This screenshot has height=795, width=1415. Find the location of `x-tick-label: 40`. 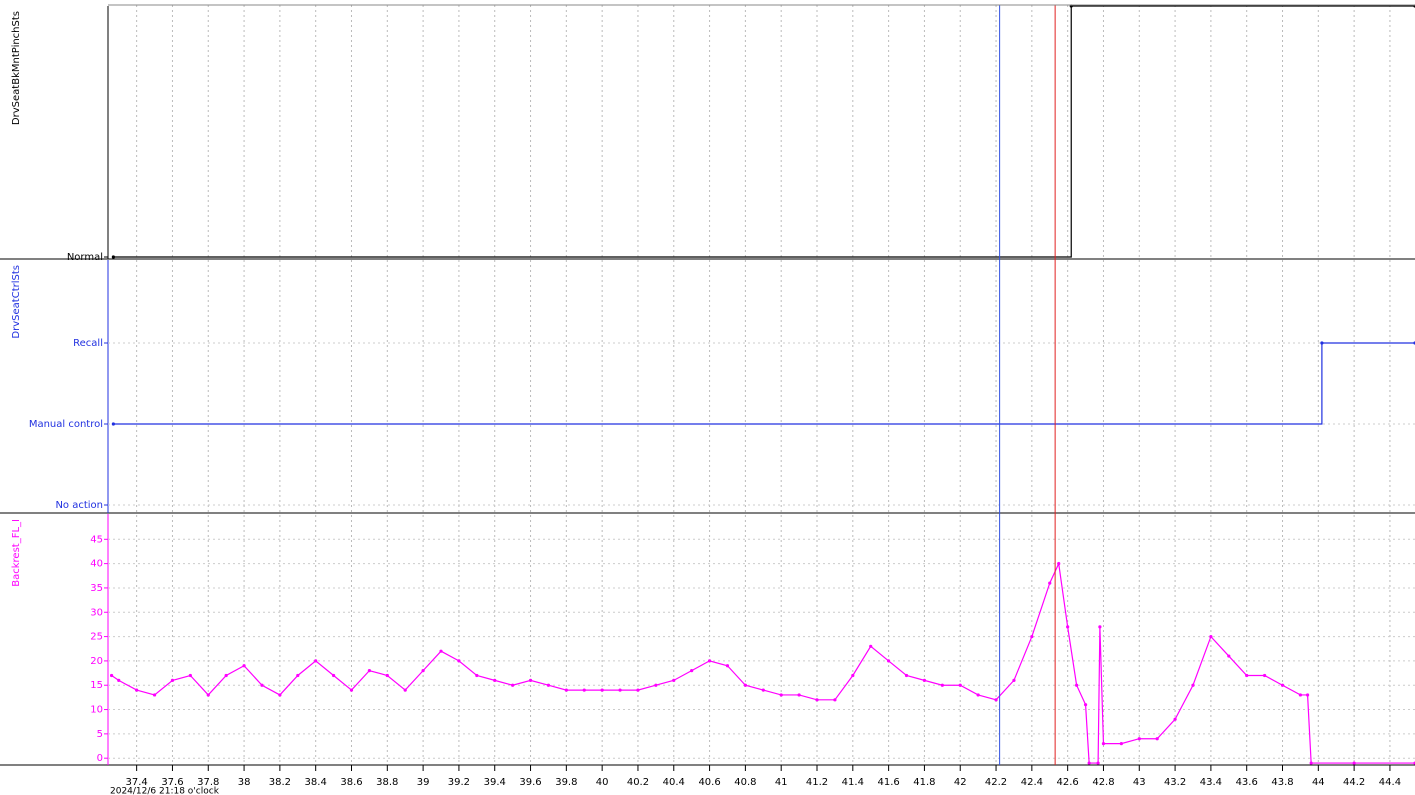

x-tick-label: 40 is located at coordinates (602, 782).